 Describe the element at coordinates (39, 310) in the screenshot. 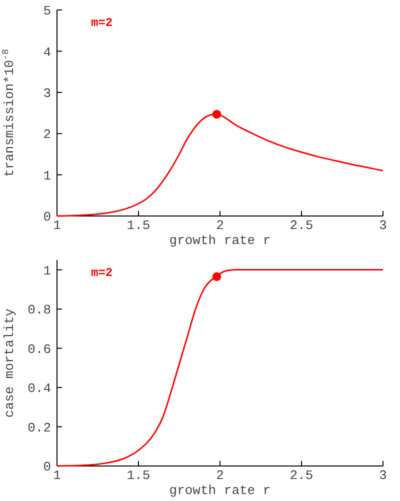

I see `y-tick-label: 0.8` at that location.